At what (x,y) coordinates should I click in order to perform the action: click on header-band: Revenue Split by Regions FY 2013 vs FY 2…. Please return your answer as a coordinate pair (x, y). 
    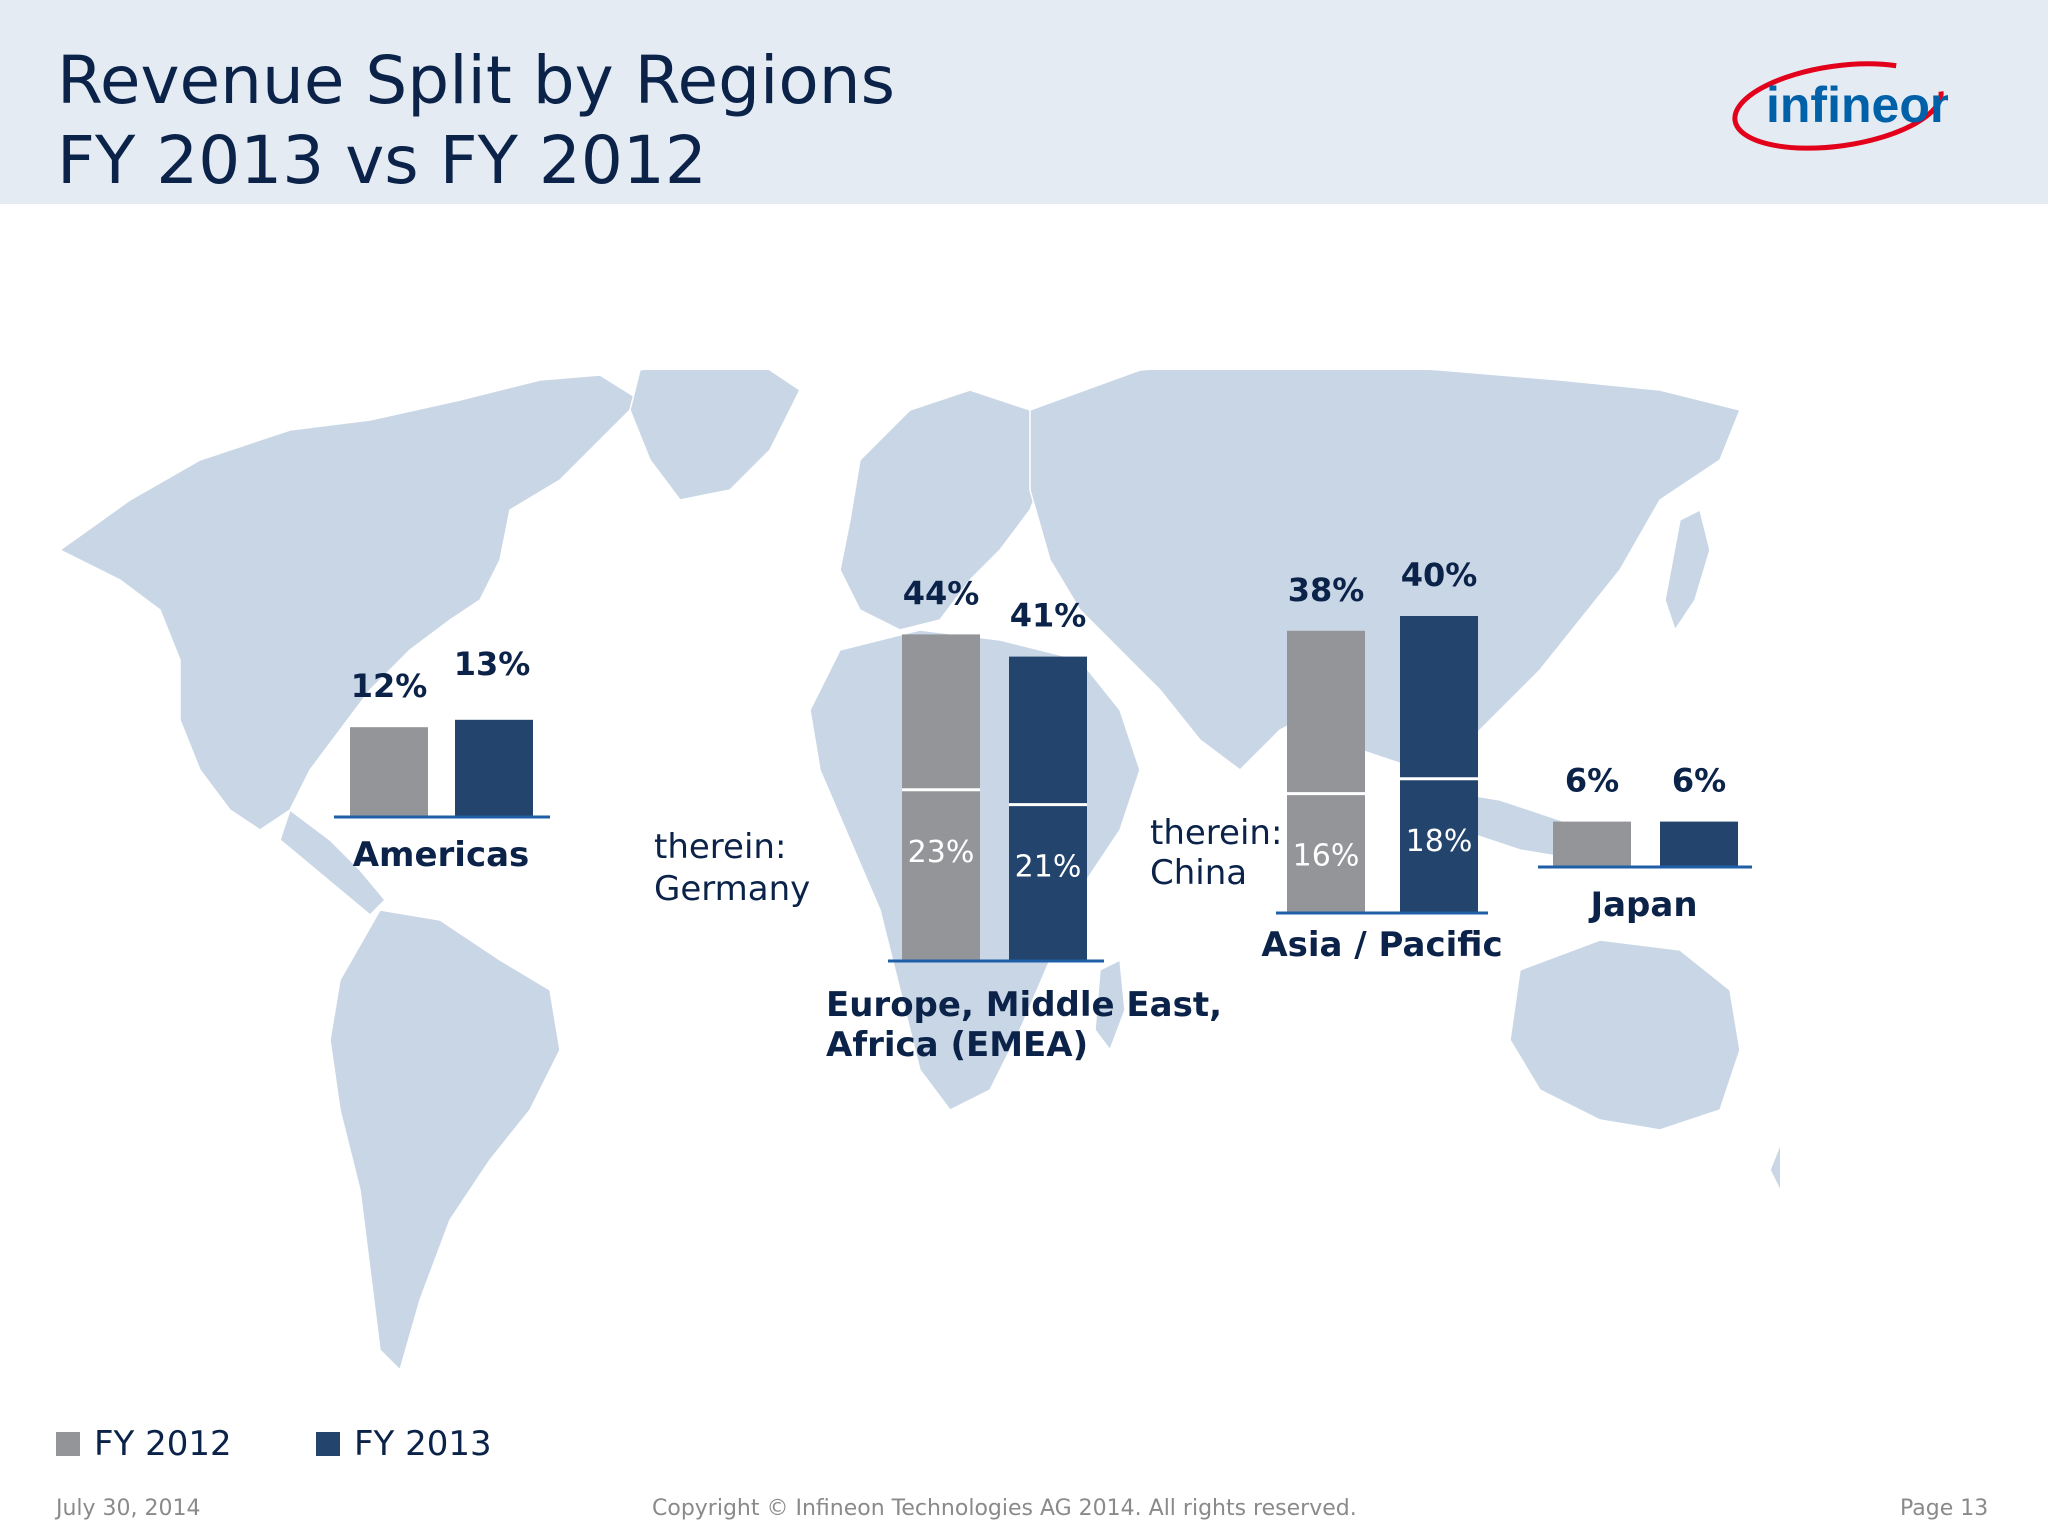
    Looking at the image, I should click on (1024, 102).